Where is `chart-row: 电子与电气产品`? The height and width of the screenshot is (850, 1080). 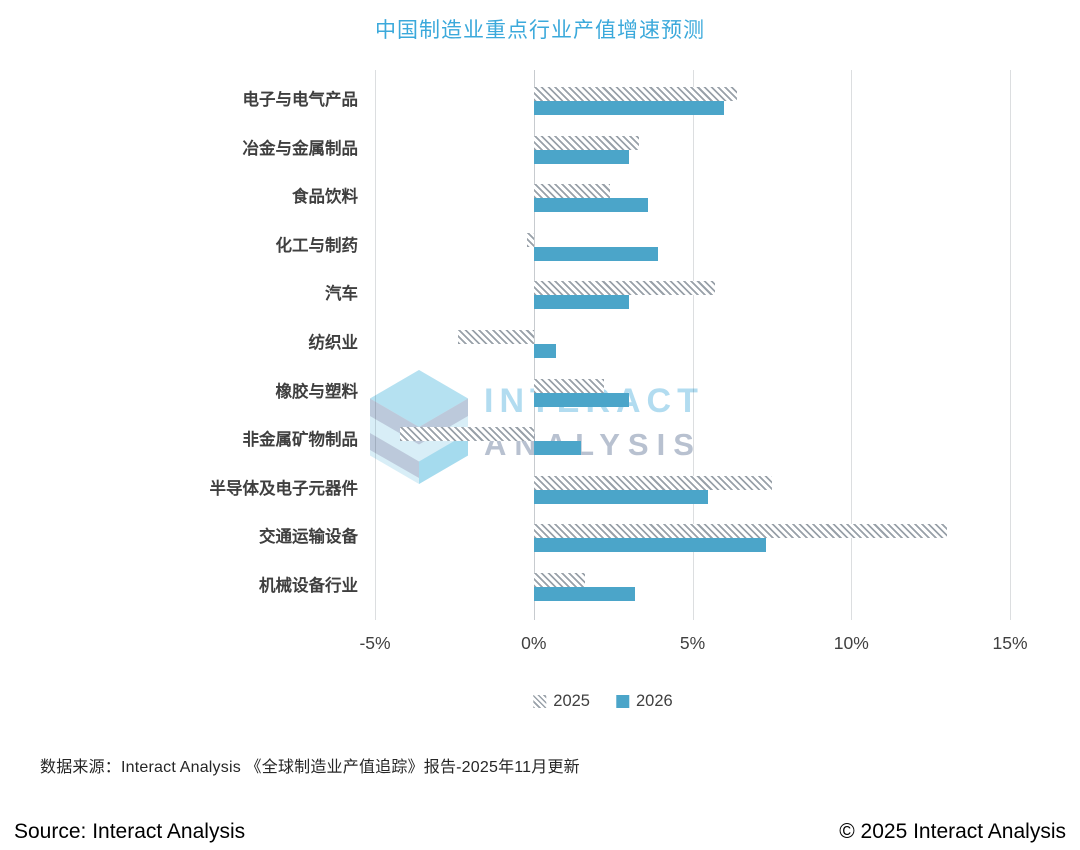
chart-row: 电子与电气产品 is located at coordinates (540, 100).